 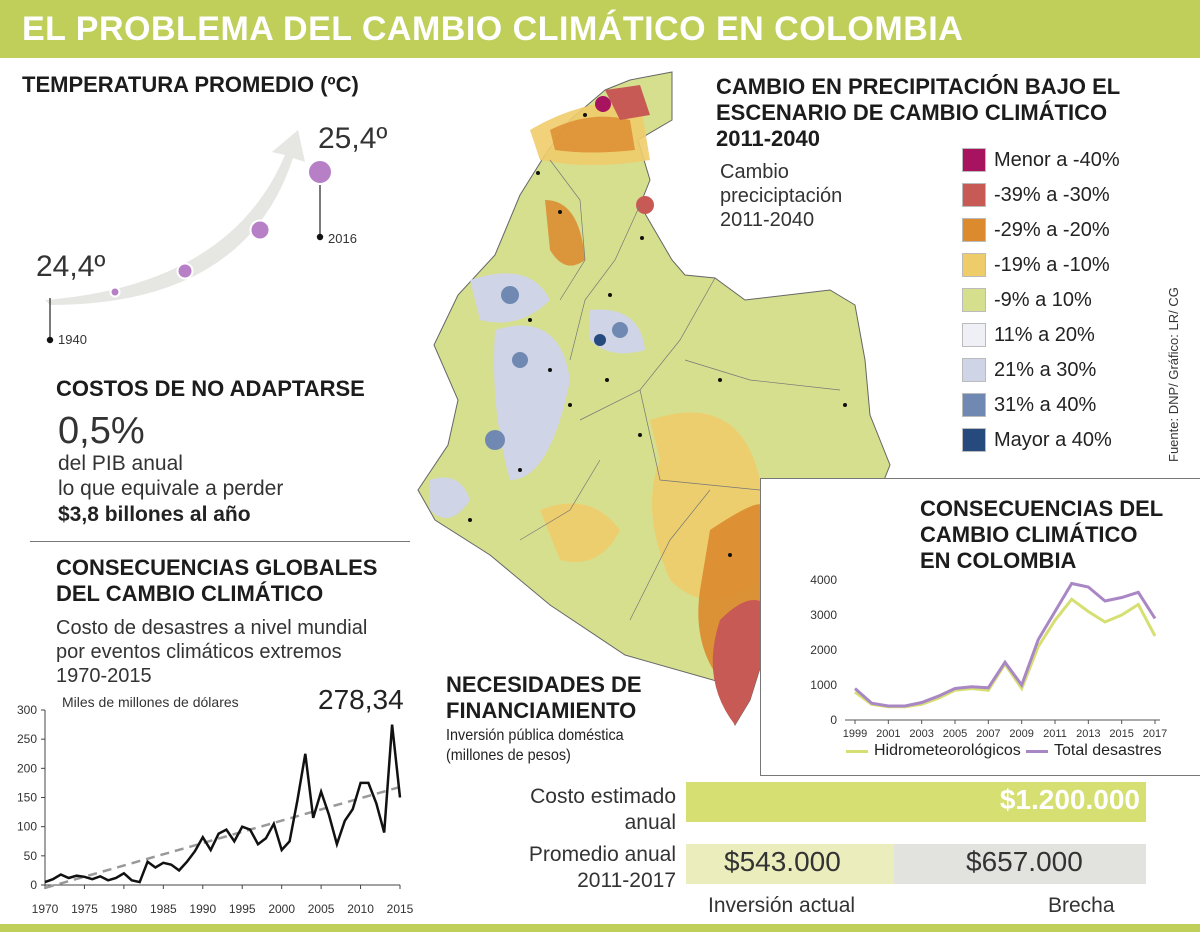 What do you see at coordinates (857, 751) in the screenshot?
I see `legend-line-hydro` at bounding box center [857, 751].